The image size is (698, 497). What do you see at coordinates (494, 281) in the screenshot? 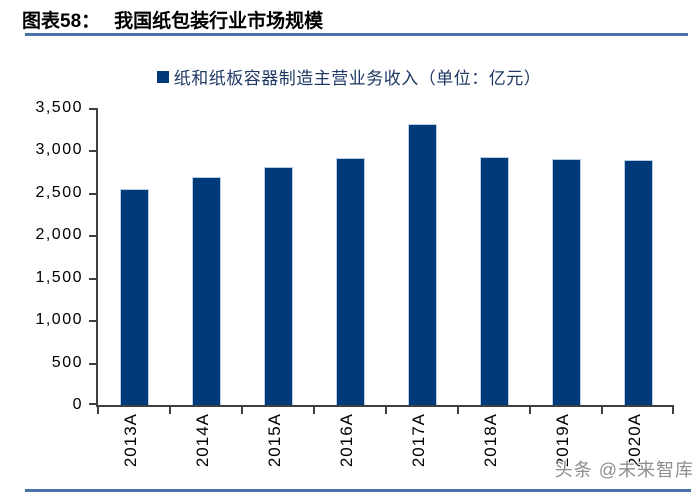
I see `bar-2018A` at bounding box center [494, 281].